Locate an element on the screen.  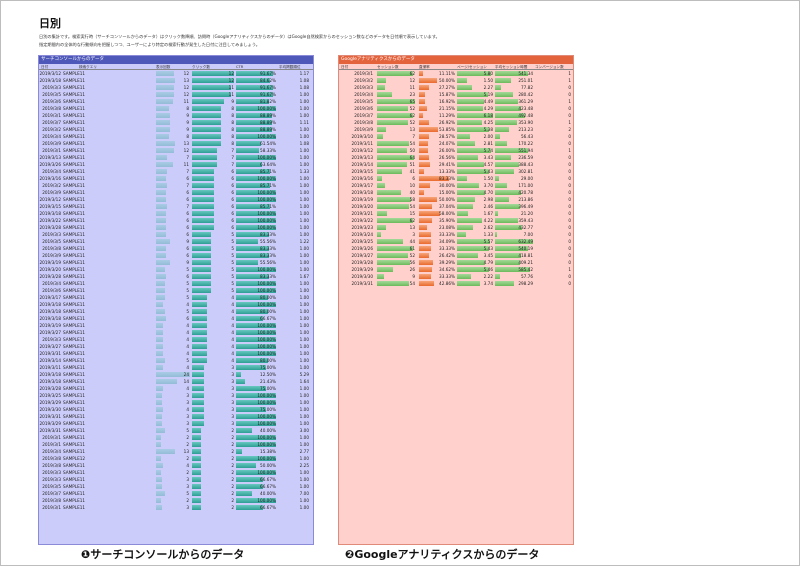
cell-duration: 388.43 is located at coordinates (525, 164).